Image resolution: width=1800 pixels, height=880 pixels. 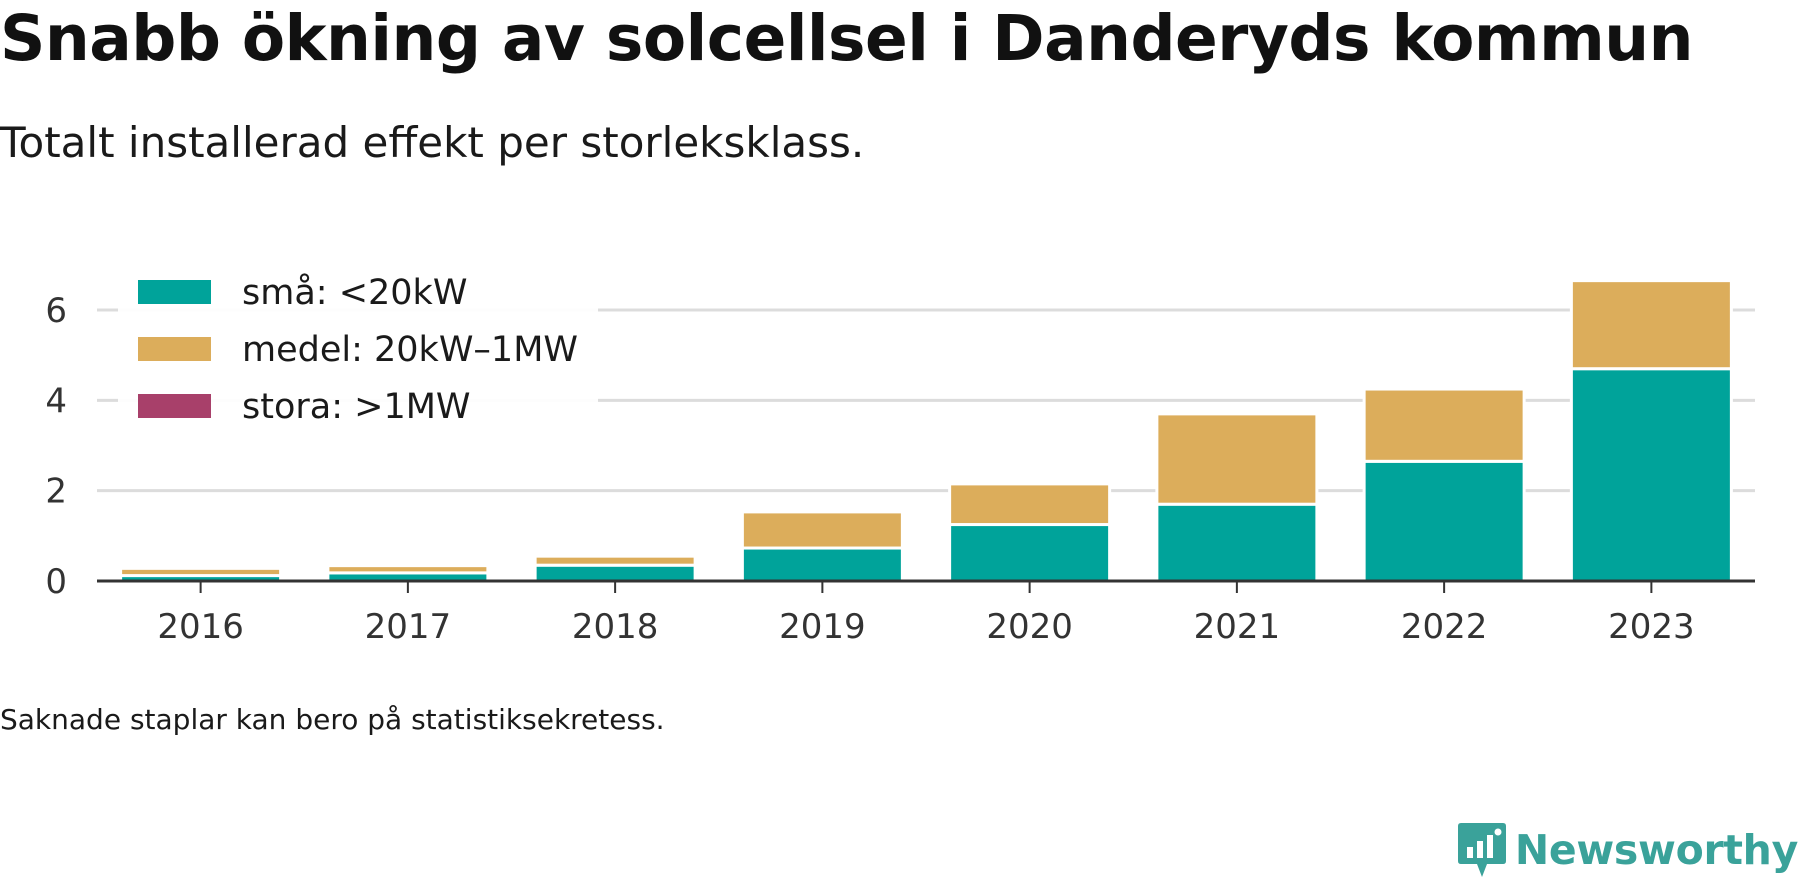 I want to click on legend-label: stora: >1MW, so click(x=356, y=407).